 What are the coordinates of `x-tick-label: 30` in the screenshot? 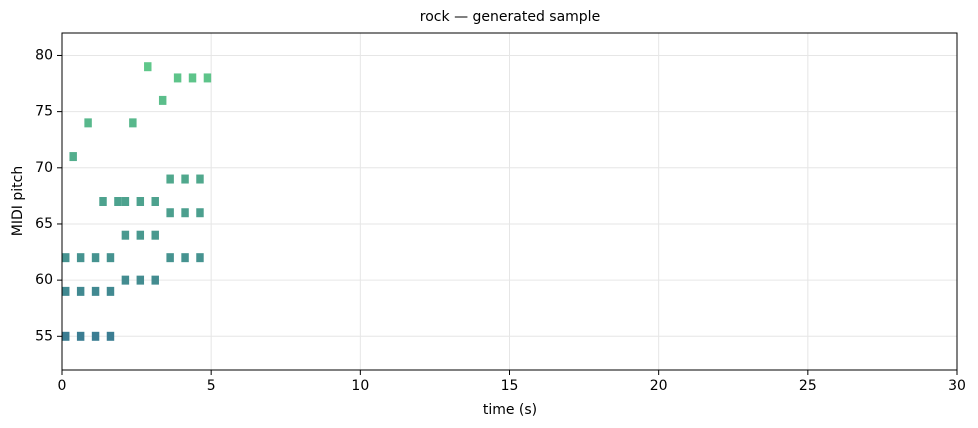 It's located at (957, 386).